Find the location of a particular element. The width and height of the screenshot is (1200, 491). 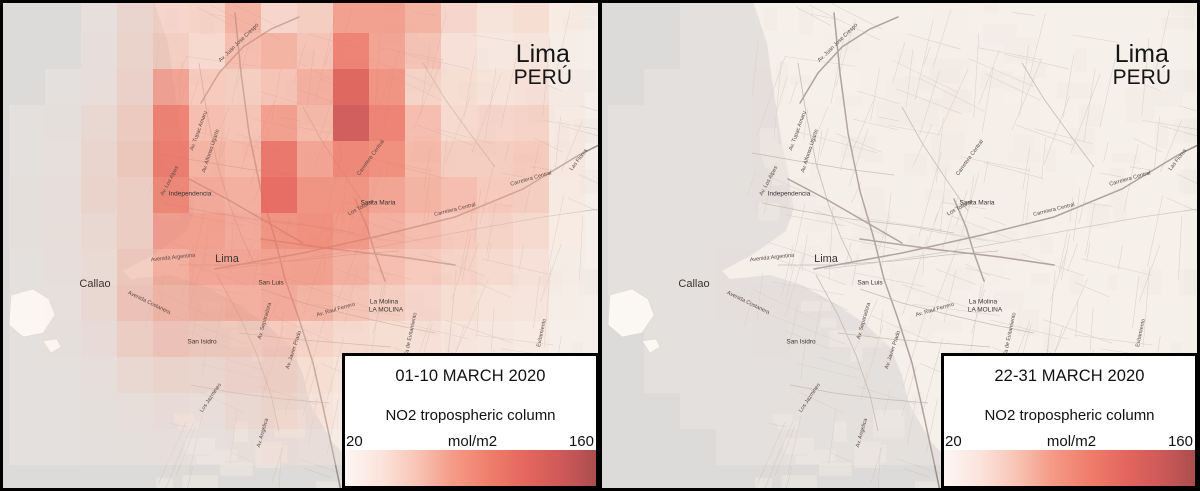

city-banner-after: Lima PERÚ is located at coordinates (1142, 65).